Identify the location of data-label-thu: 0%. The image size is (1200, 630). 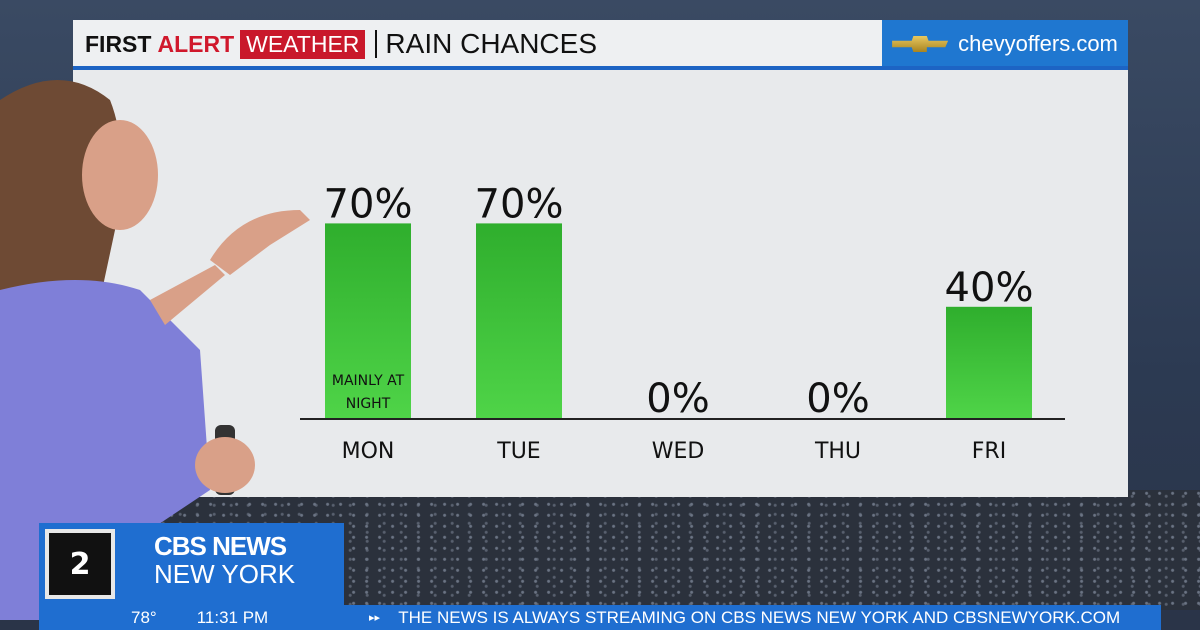
(837, 399).